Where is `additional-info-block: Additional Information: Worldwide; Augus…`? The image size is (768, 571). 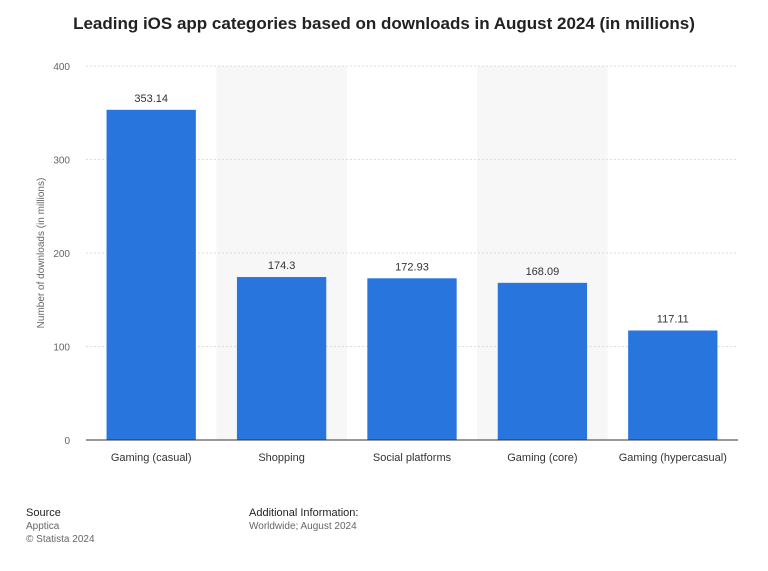
additional-info-block: Additional Information: Worldwide; Augus… is located at coordinates (303, 520).